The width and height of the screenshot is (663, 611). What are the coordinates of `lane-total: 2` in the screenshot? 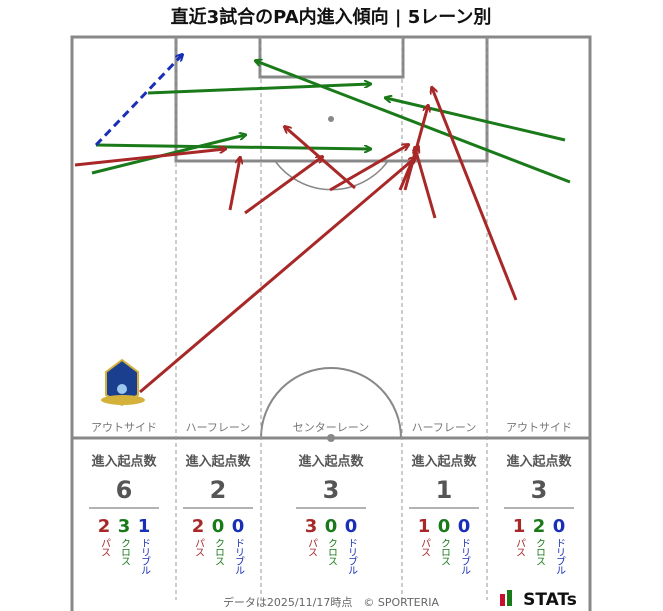 It's located at (218, 490).